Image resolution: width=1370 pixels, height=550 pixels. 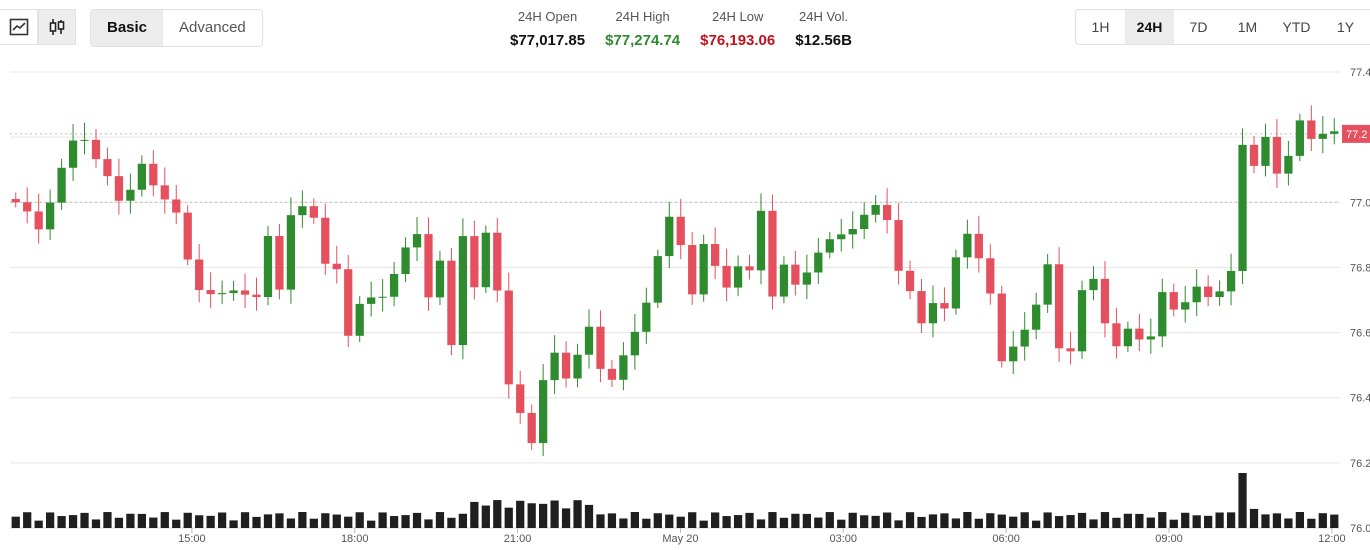 What do you see at coordinates (1360, 73) in the screenshot?
I see `y-tick-label: 77.4` at bounding box center [1360, 73].